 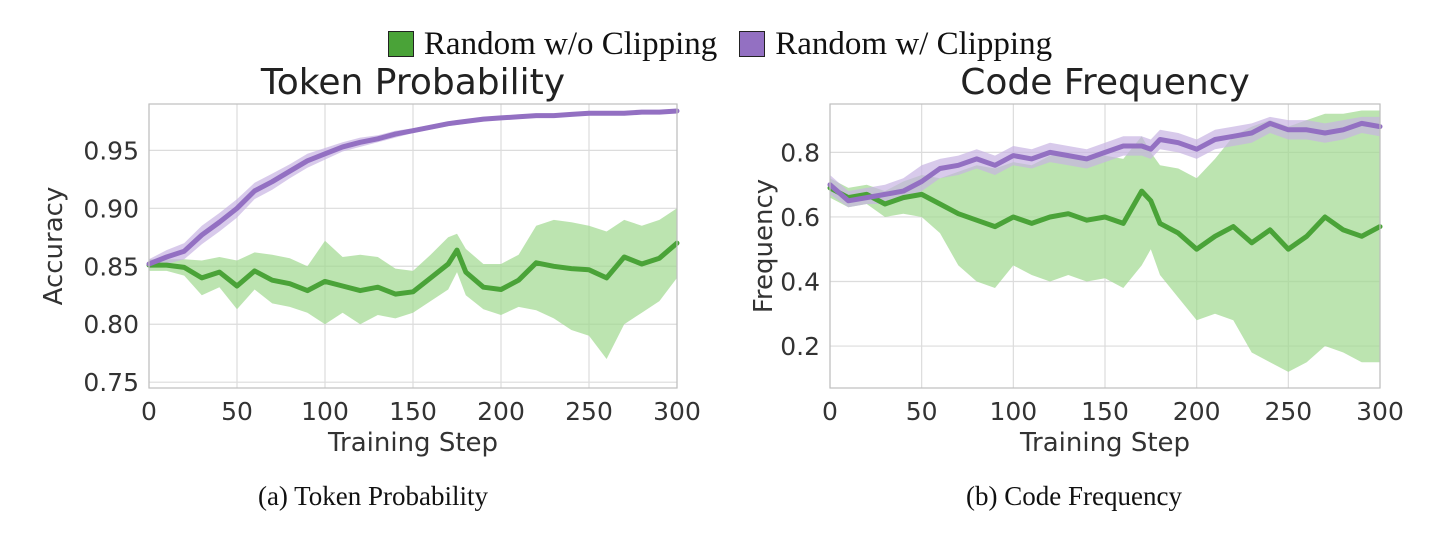 I want to click on token-probability-chart-title: Token Probability, so click(x=412, y=82).